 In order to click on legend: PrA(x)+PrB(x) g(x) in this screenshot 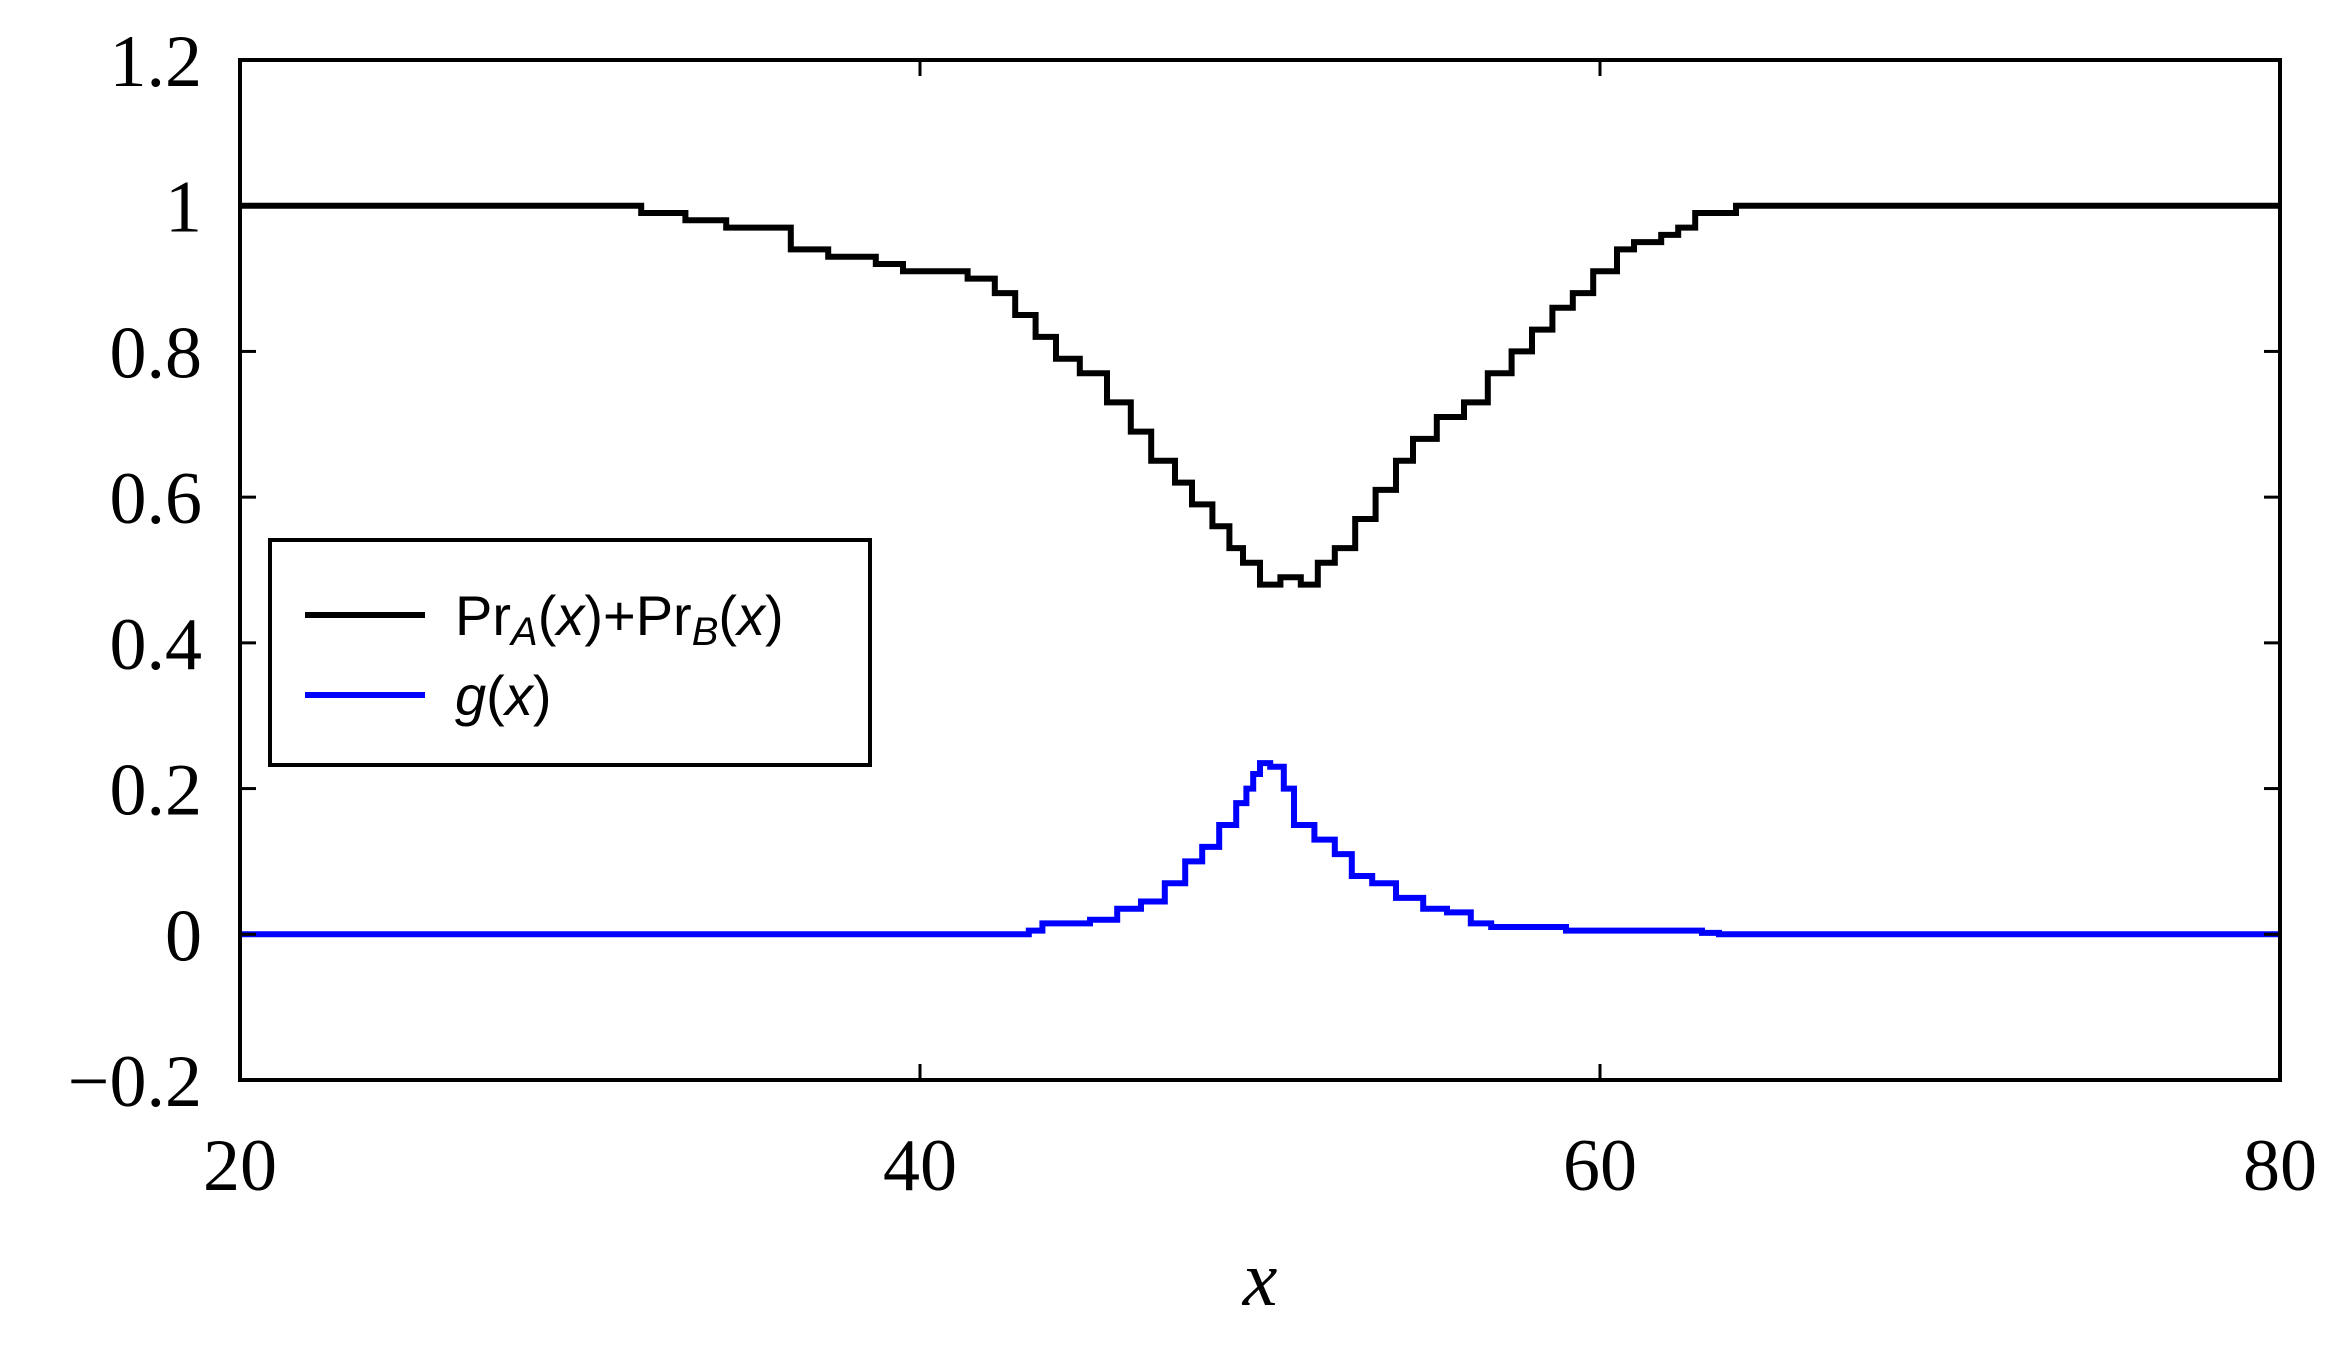, I will do `click(570, 652)`.